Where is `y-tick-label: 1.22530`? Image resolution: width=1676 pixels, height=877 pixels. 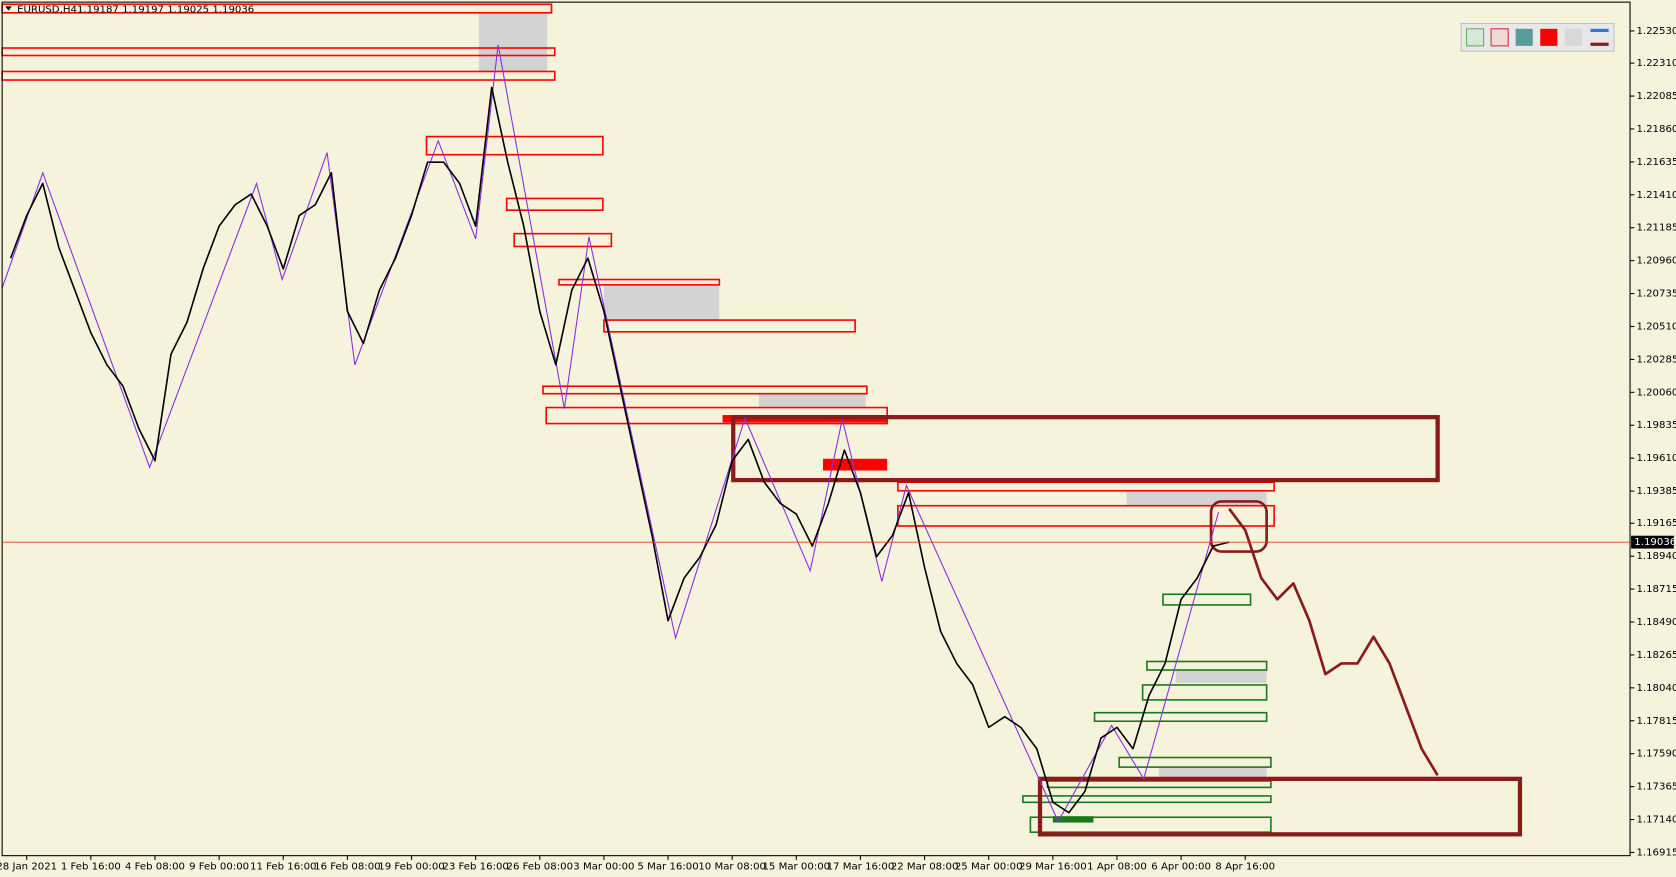 y-tick-label: 1.22530 is located at coordinates (1656, 31).